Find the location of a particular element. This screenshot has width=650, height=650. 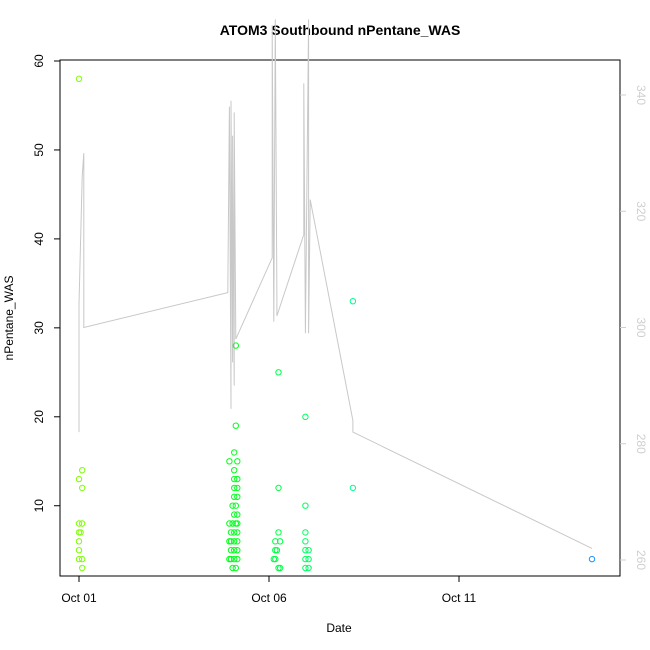

y2-tick-label: 340 is located at coordinates (641, 95).